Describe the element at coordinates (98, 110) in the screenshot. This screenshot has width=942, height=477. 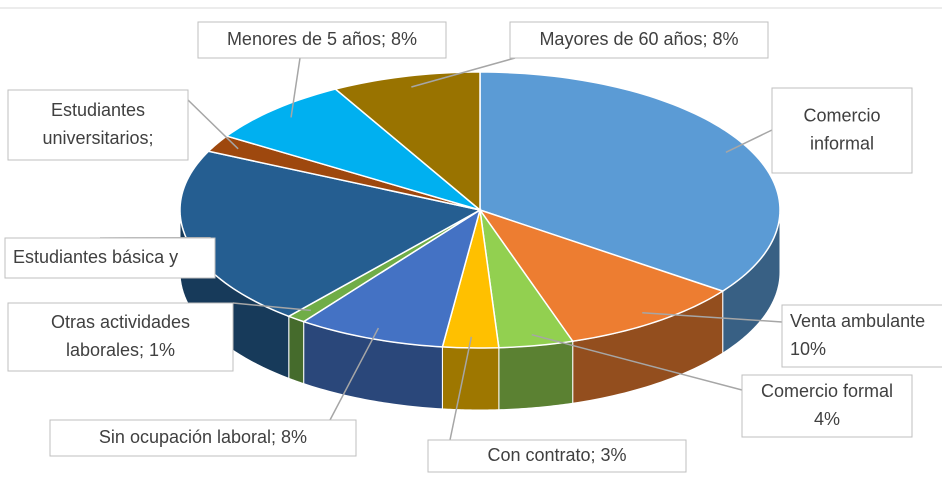
I see `data-label: Estudiantes` at that location.